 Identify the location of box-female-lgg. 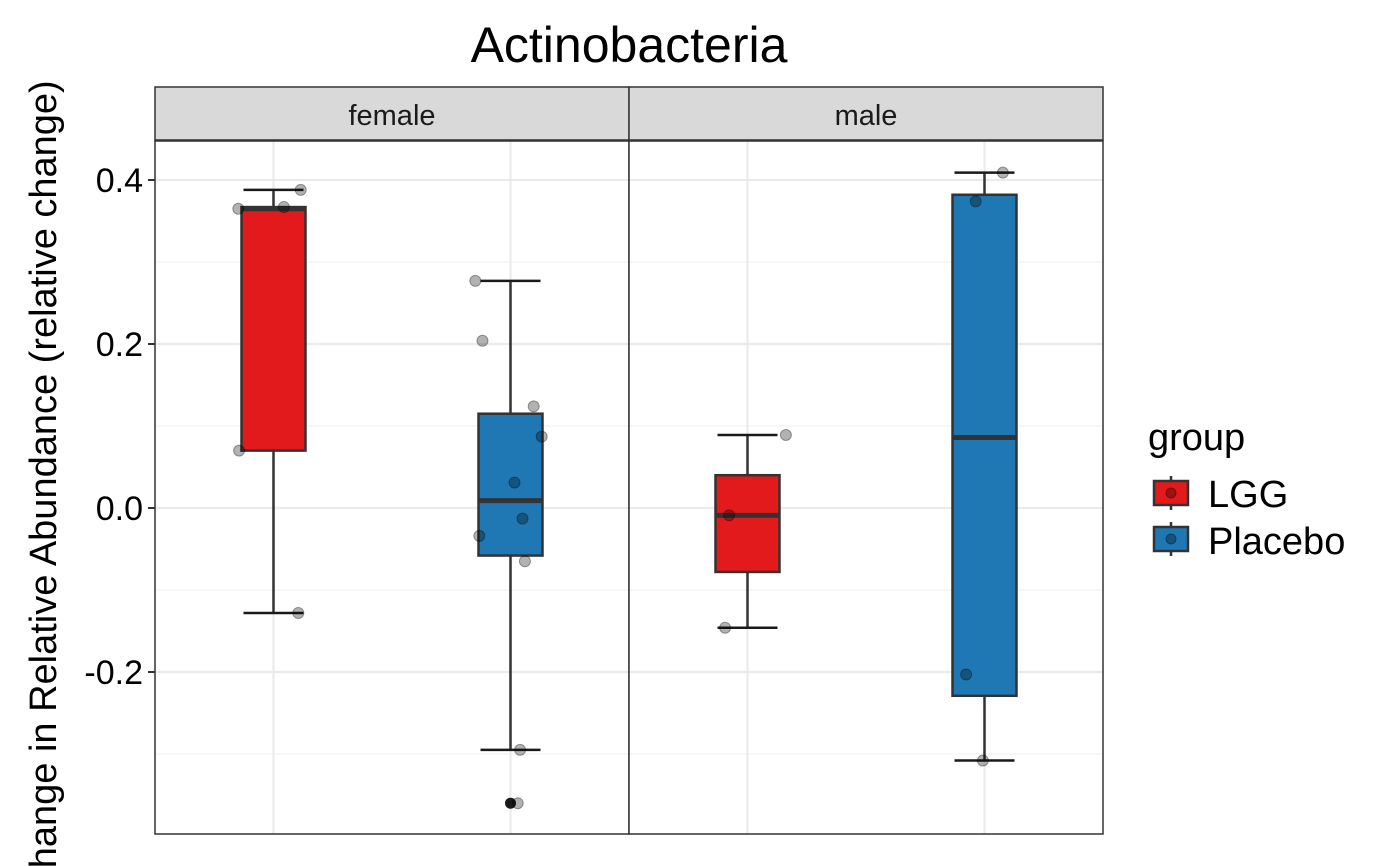
(269, 401).